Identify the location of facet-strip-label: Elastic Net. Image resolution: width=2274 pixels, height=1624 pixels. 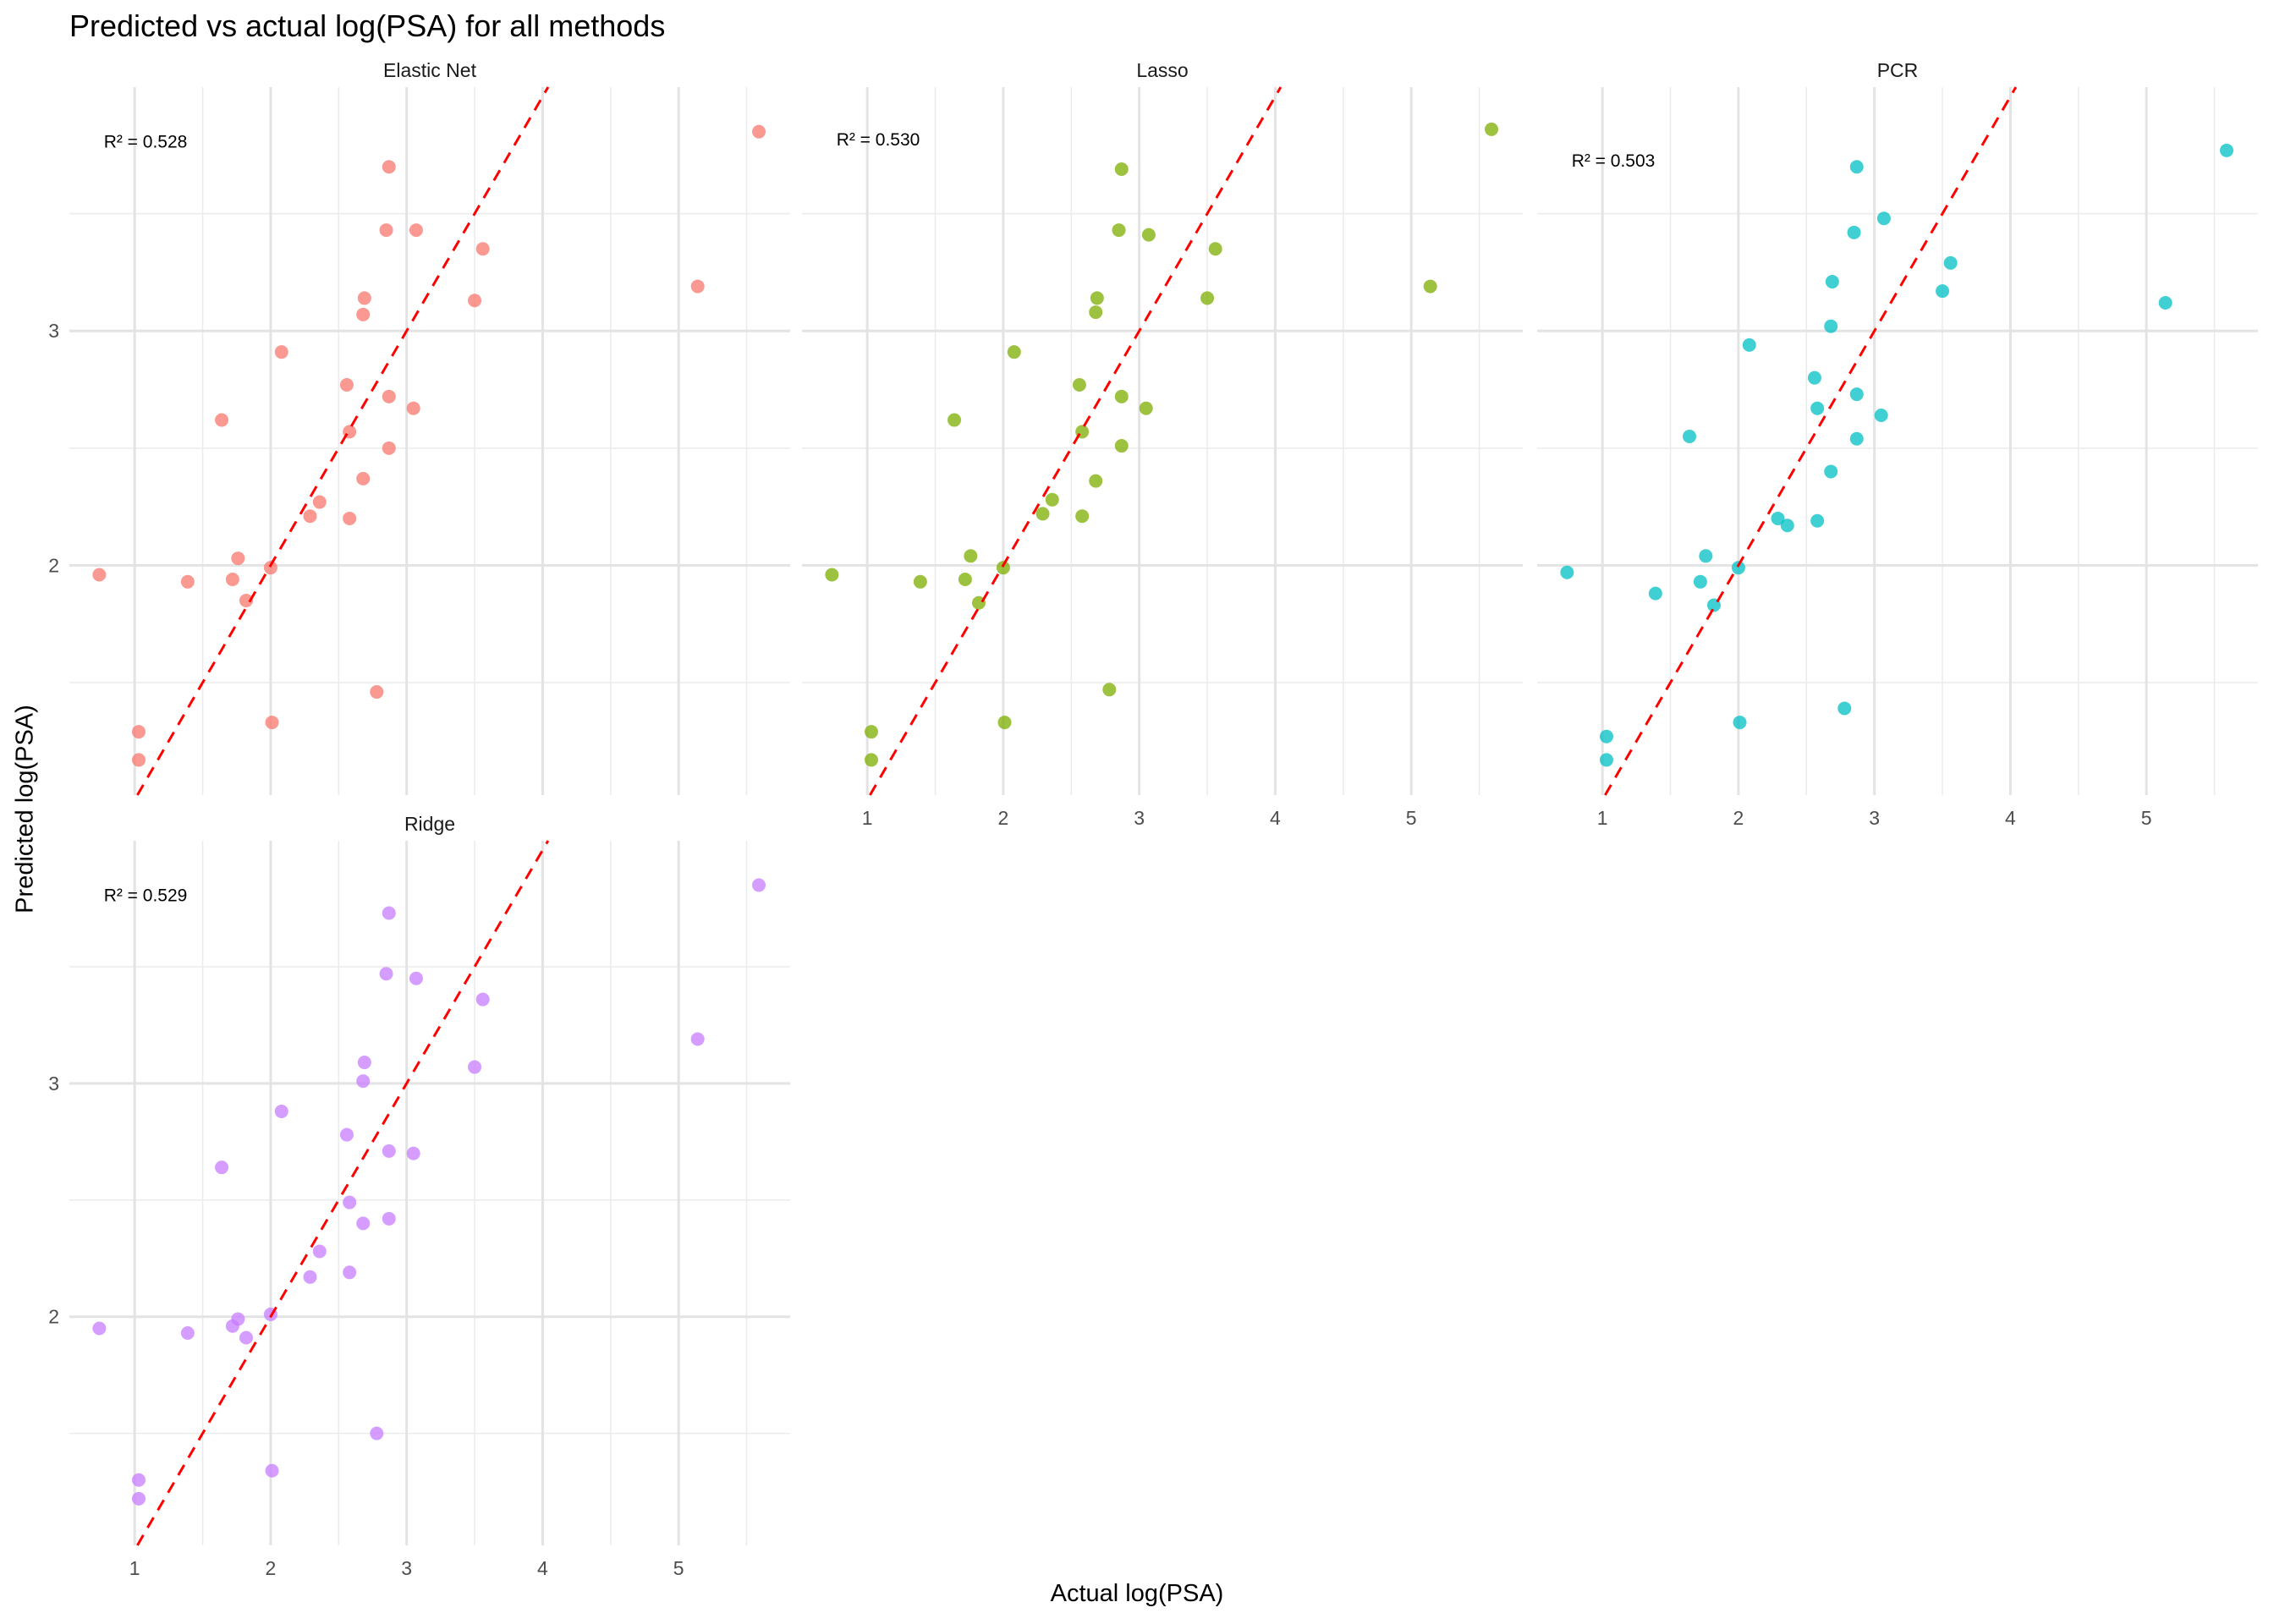
(430, 70).